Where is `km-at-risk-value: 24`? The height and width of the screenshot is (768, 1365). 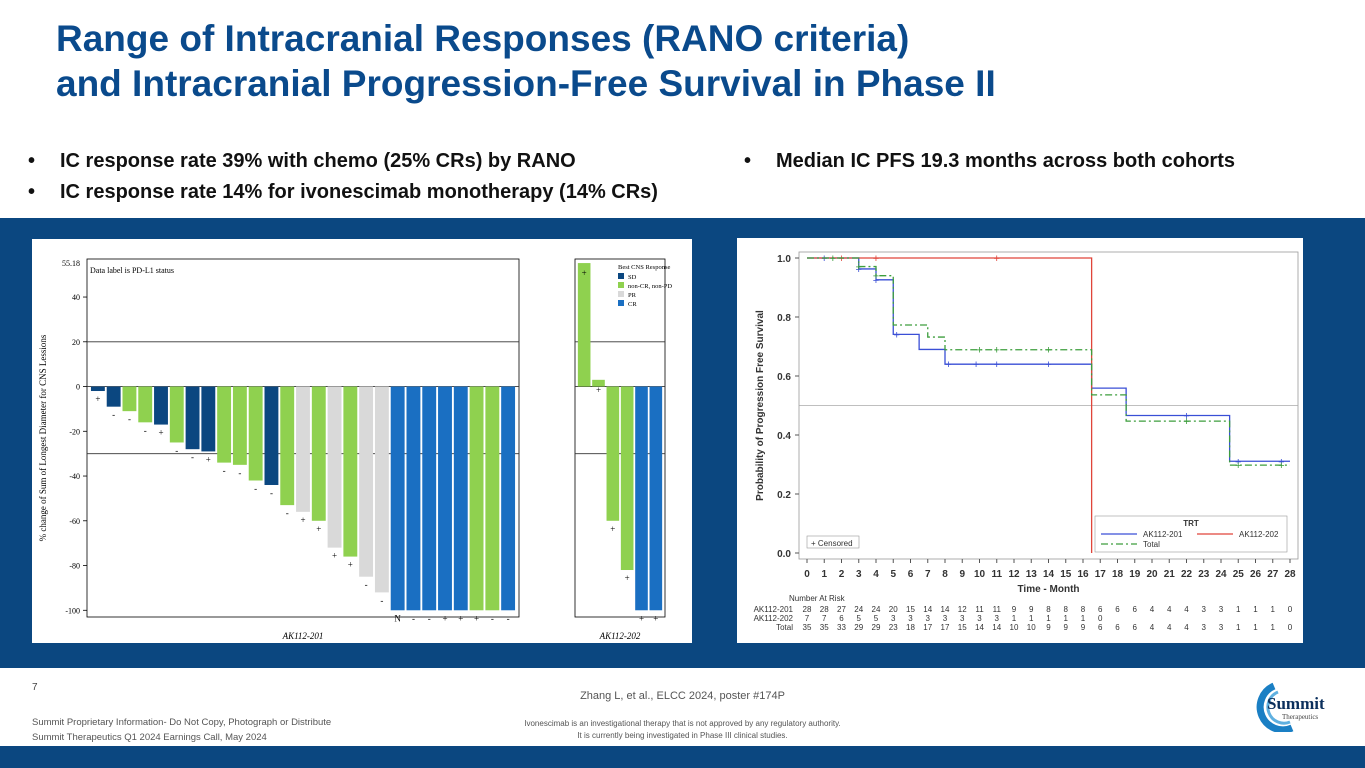 km-at-risk-value: 24 is located at coordinates (858, 609).